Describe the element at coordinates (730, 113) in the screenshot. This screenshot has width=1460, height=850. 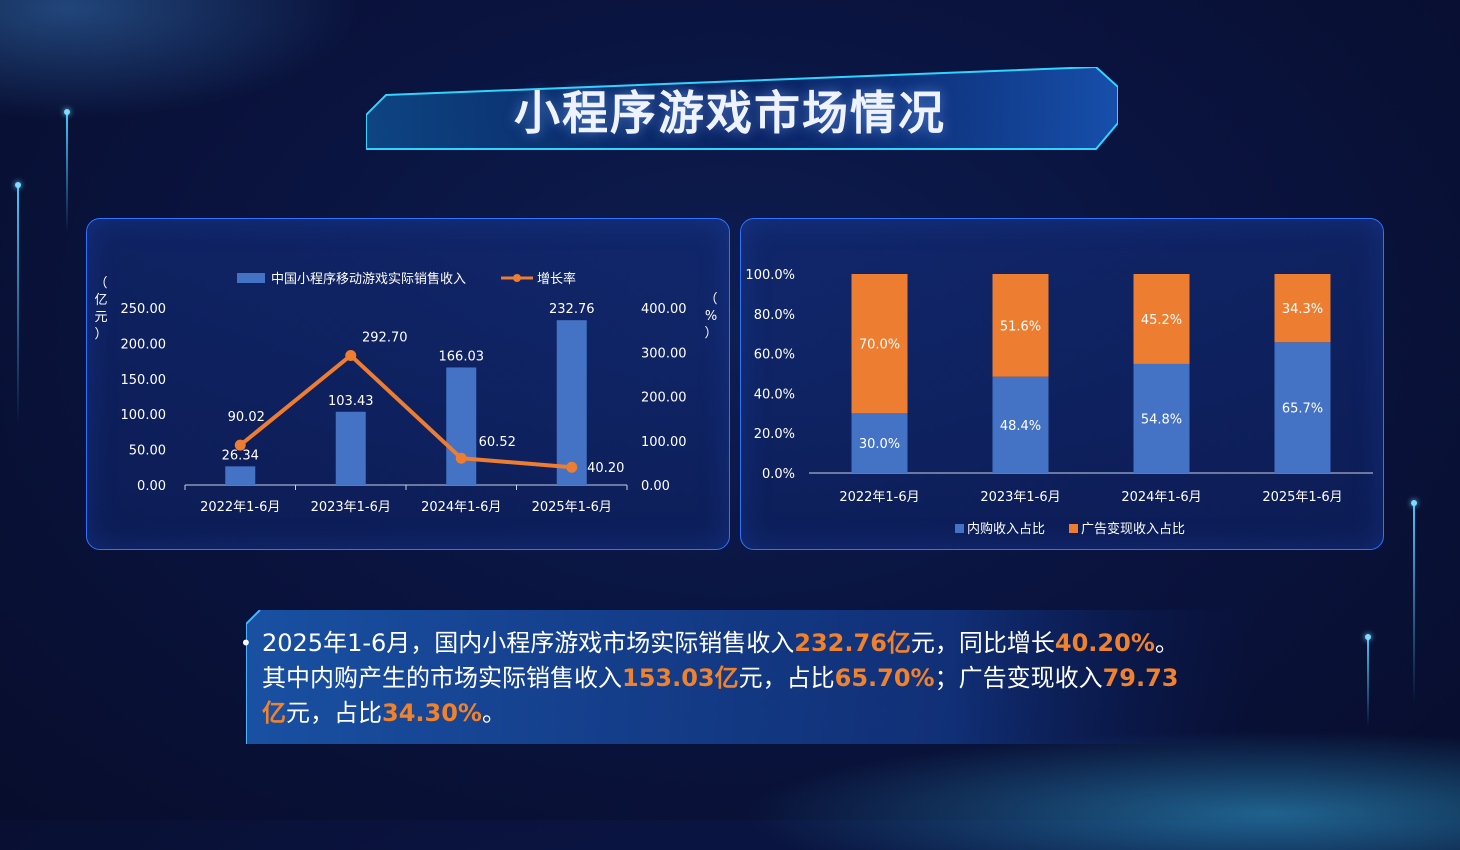
I see `page-title: 小程序游戏市场情况` at that location.